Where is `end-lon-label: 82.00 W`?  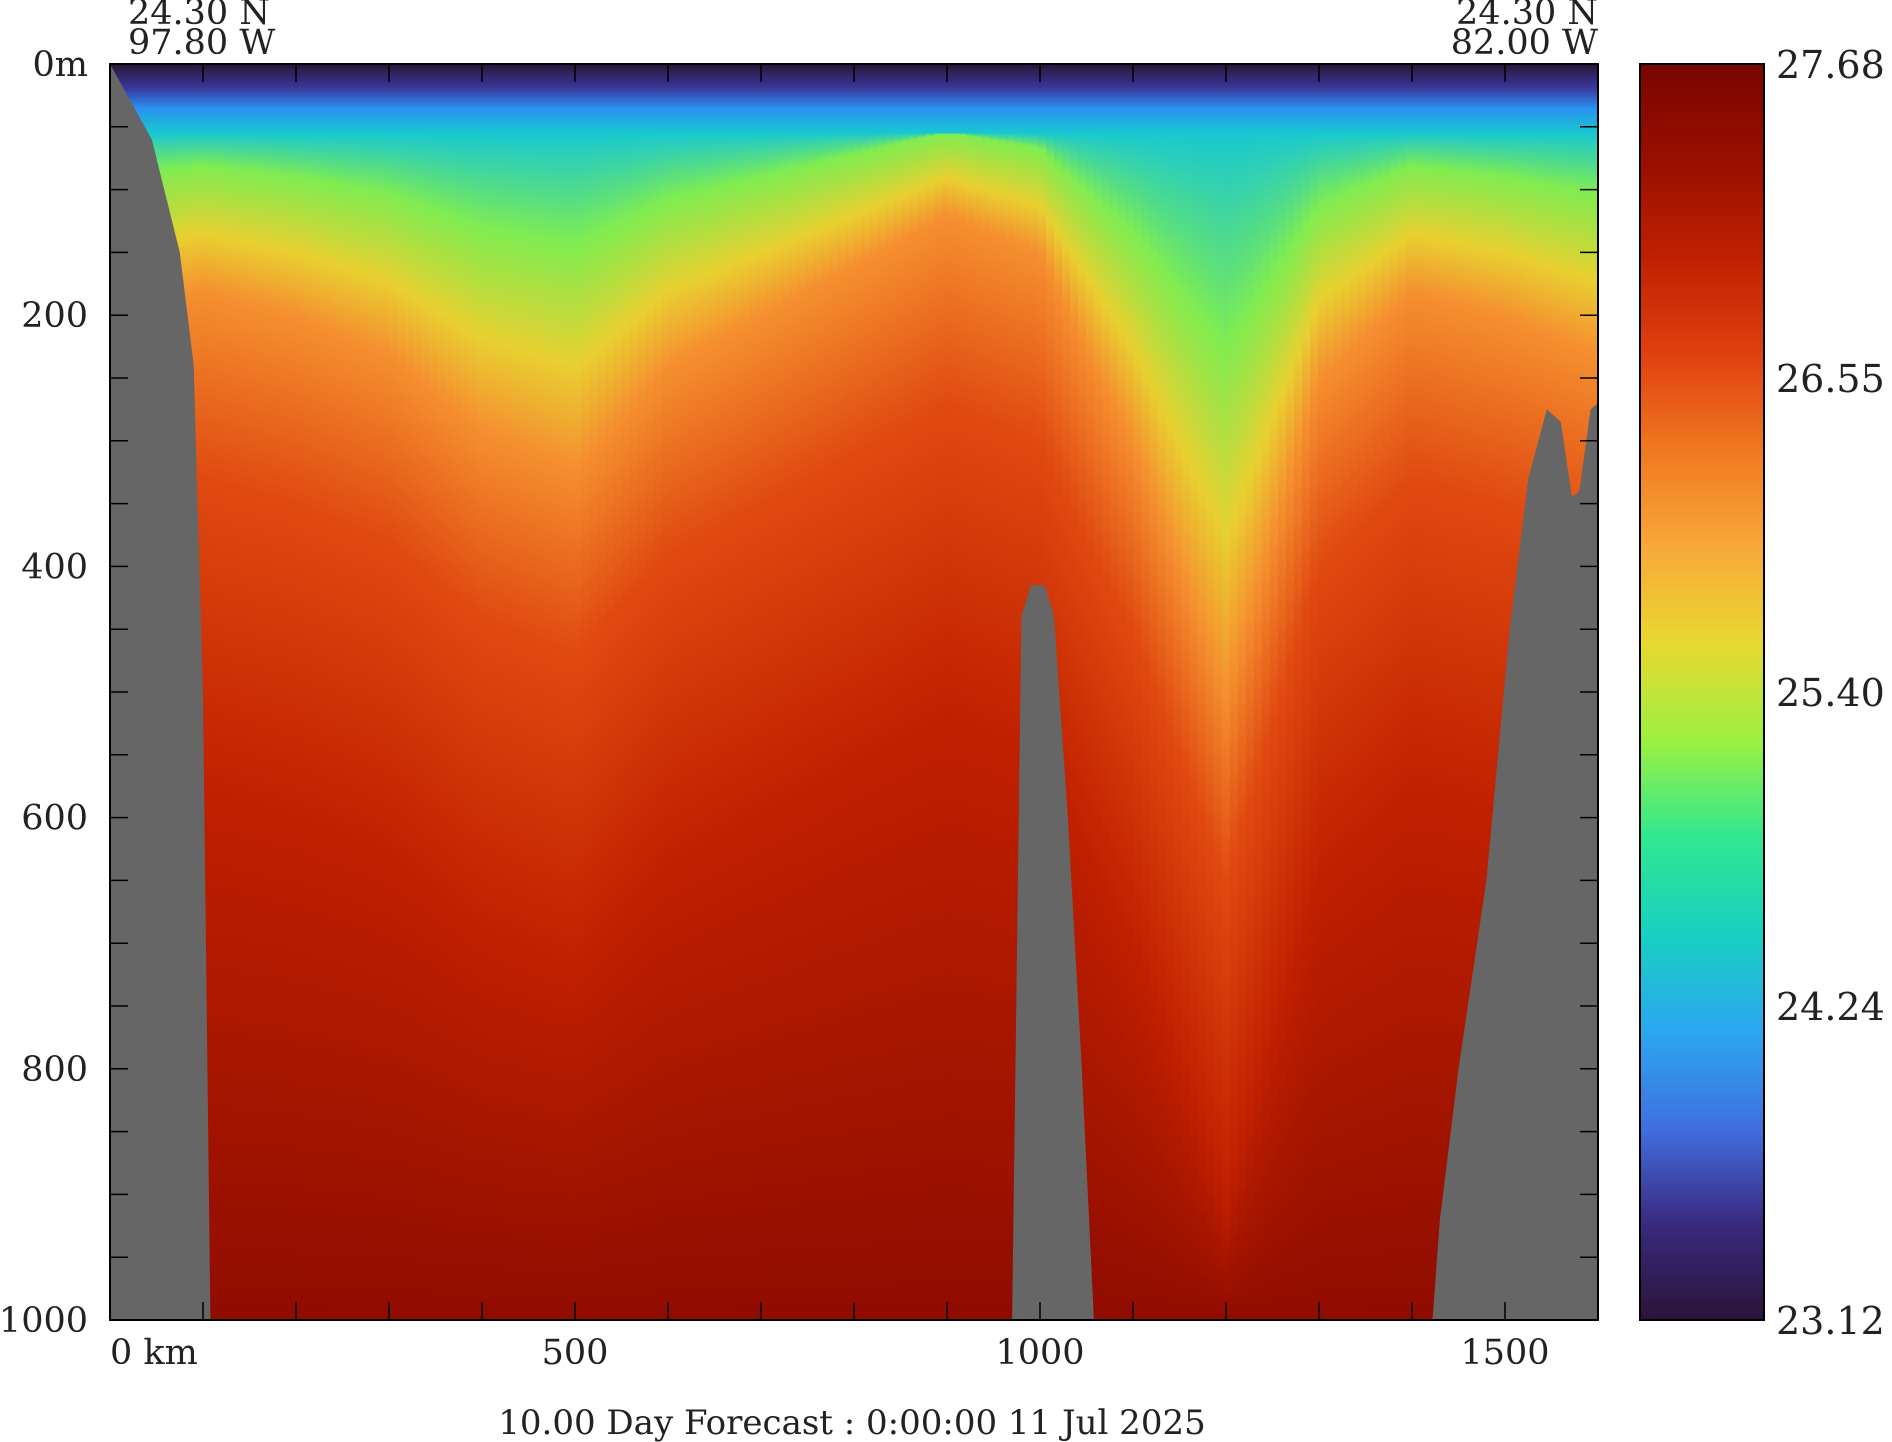
end-lon-label: 82.00 W is located at coordinates (1524, 43).